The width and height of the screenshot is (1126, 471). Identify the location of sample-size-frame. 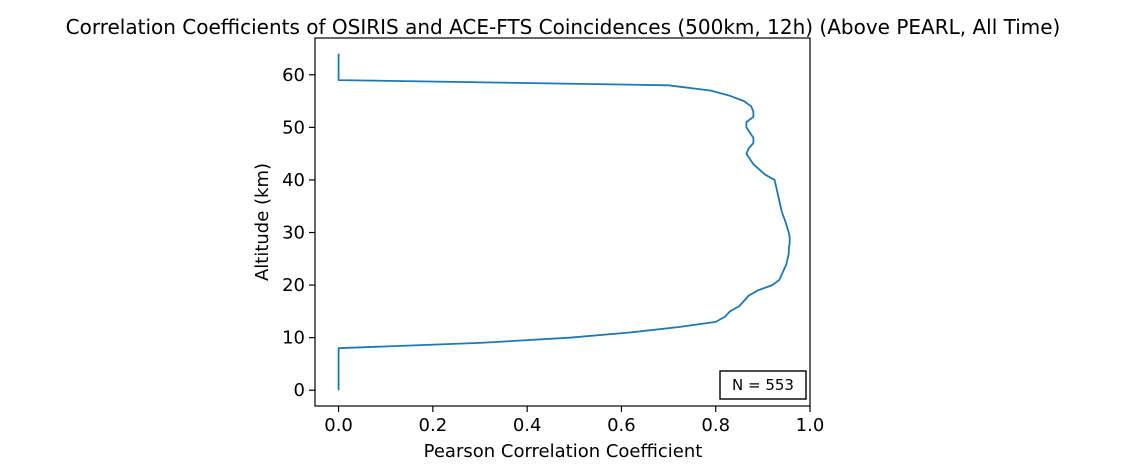
(763, 385).